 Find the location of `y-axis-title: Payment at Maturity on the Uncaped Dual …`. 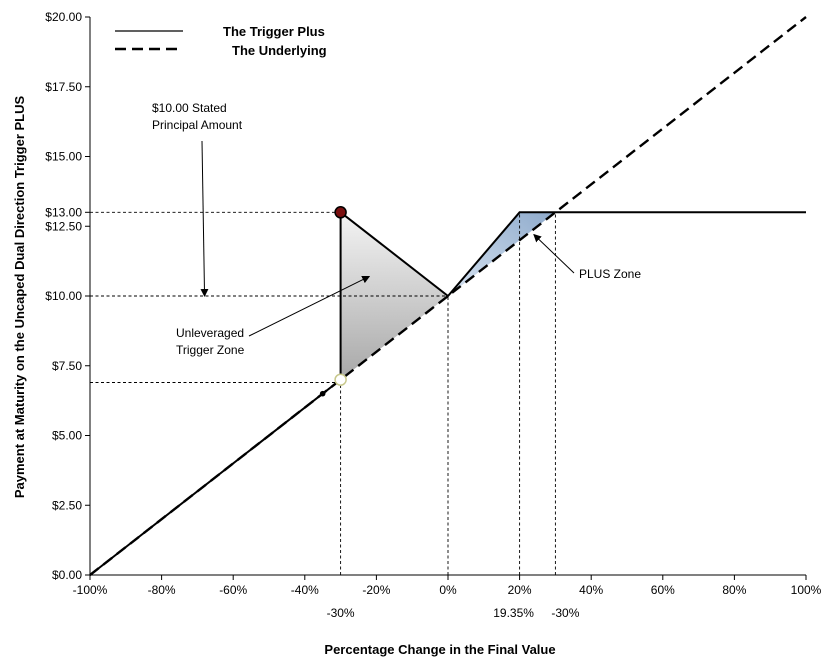

y-axis-title: Payment at Maturity on the Uncaped Dual … is located at coordinates (19, 297).